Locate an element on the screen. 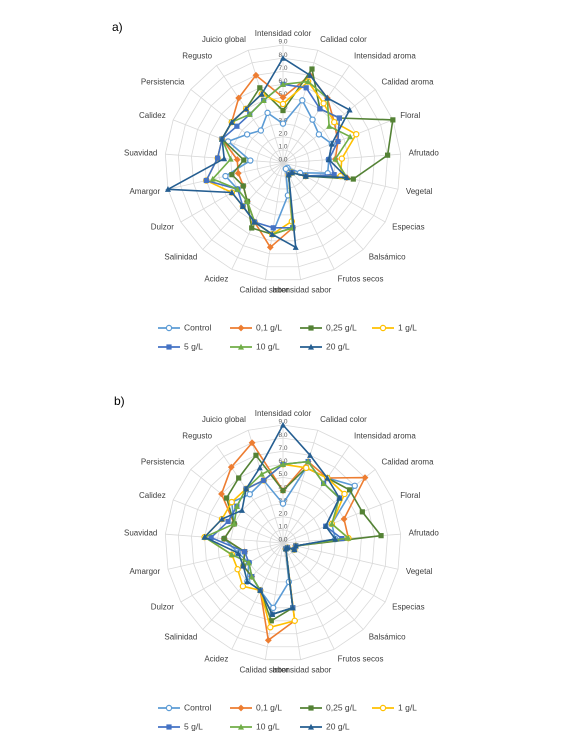  category-label: Acidez is located at coordinates (216, 278).